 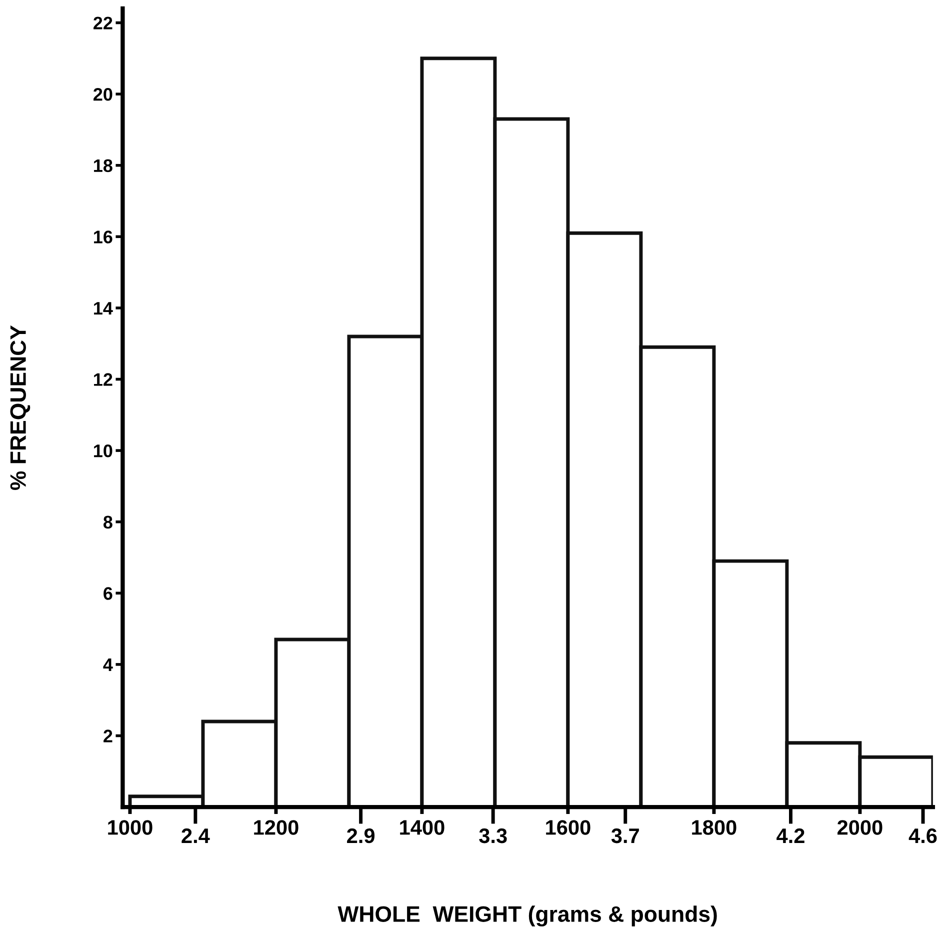 I want to click on x-tick-label: 1400, so click(x=422, y=827).